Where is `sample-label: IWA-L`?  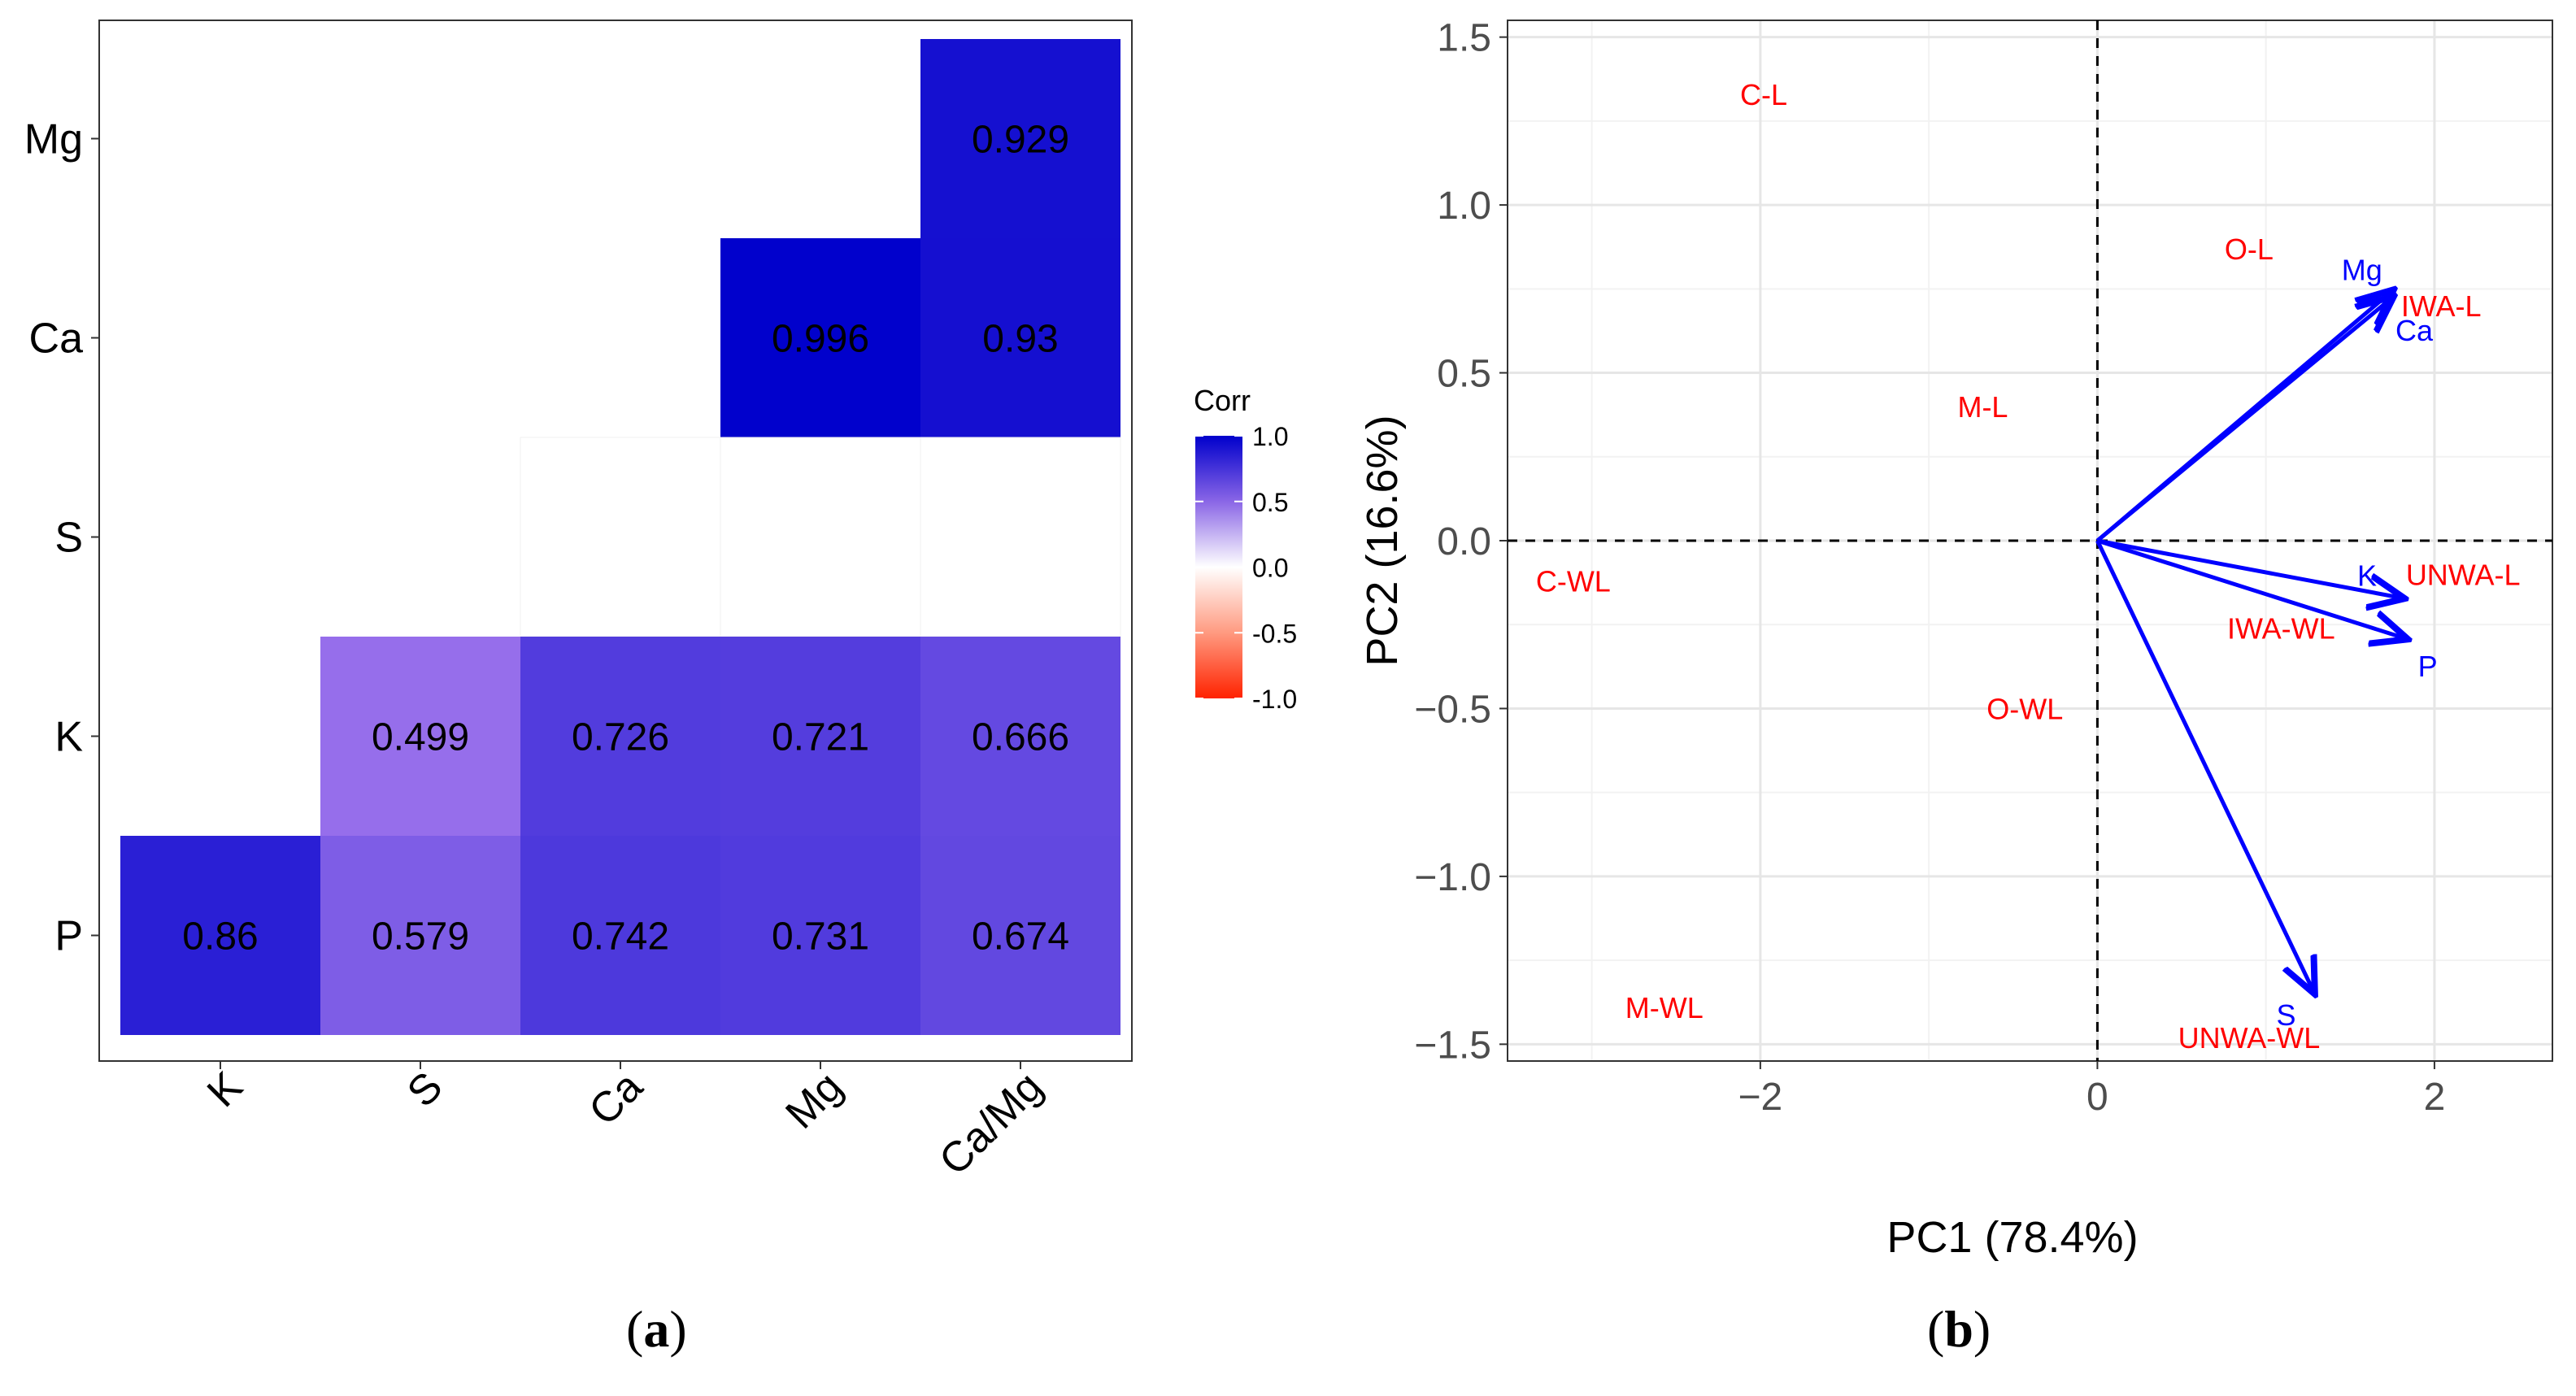
sample-label: IWA-L is located at coordinates (2442, 306).